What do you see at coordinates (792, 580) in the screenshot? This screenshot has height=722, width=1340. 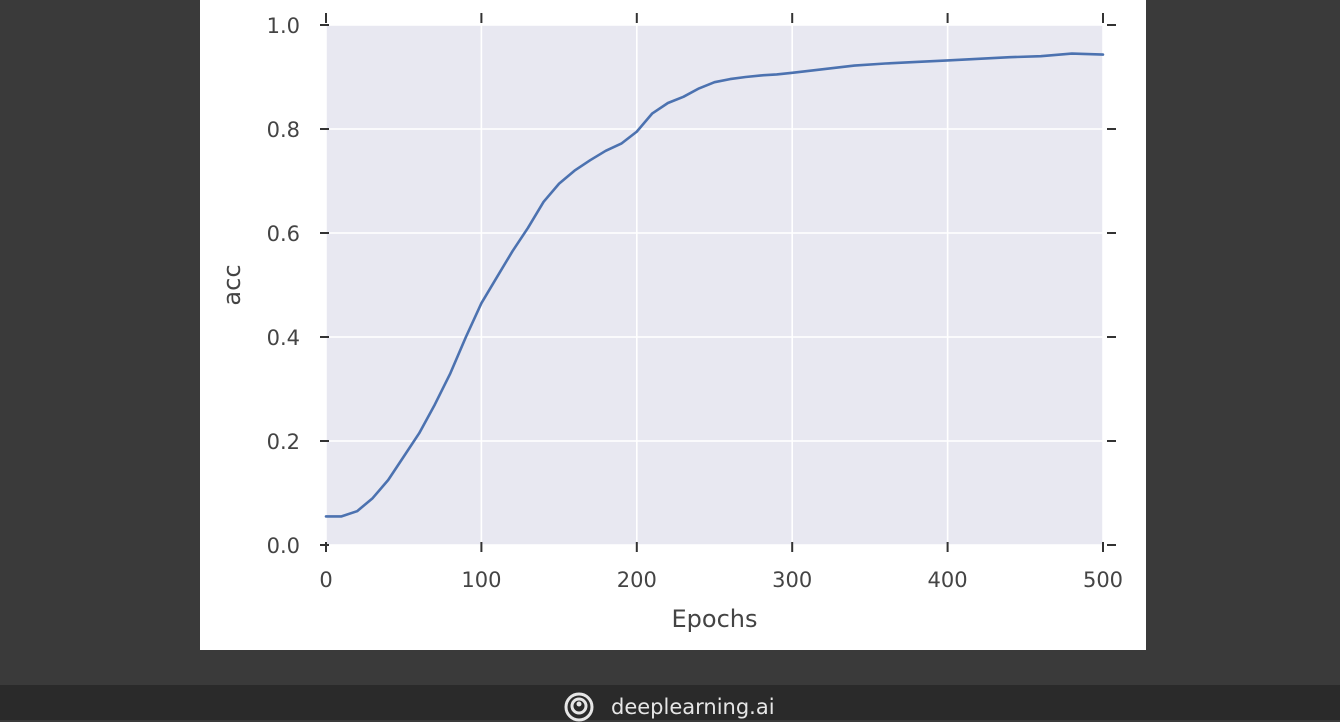 I see `x-tick-label: 300` at bounding box center [792, 580].